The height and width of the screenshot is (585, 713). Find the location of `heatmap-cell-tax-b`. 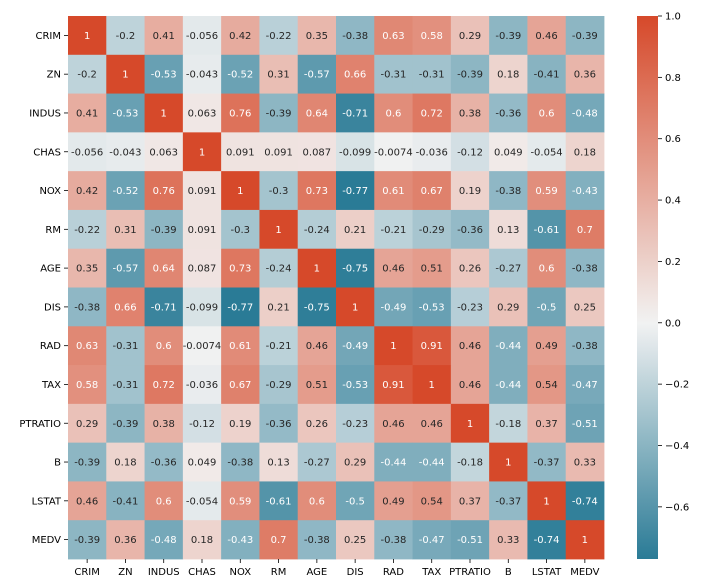

heatmap-cell-tax-b is located at coordinates (508, 385).